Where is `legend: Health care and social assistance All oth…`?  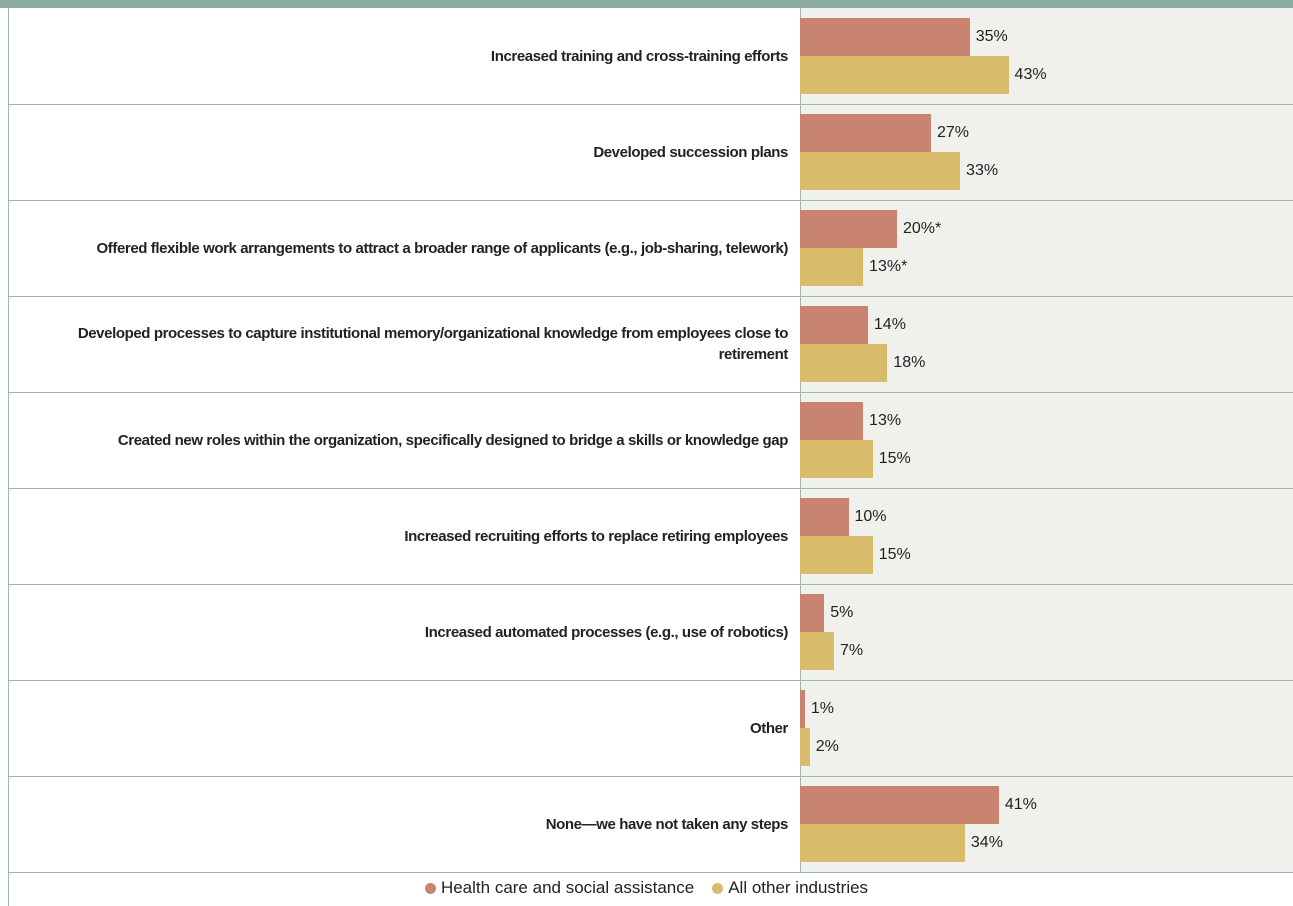 legend: Health care and social assistance All oth… is located at coordinates (646, 888).